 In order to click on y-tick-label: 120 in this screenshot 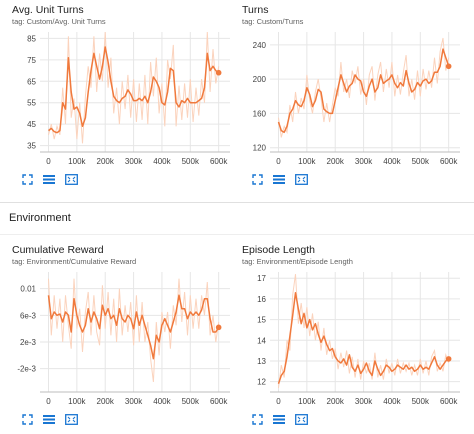, I will do `click(260, 148)`.